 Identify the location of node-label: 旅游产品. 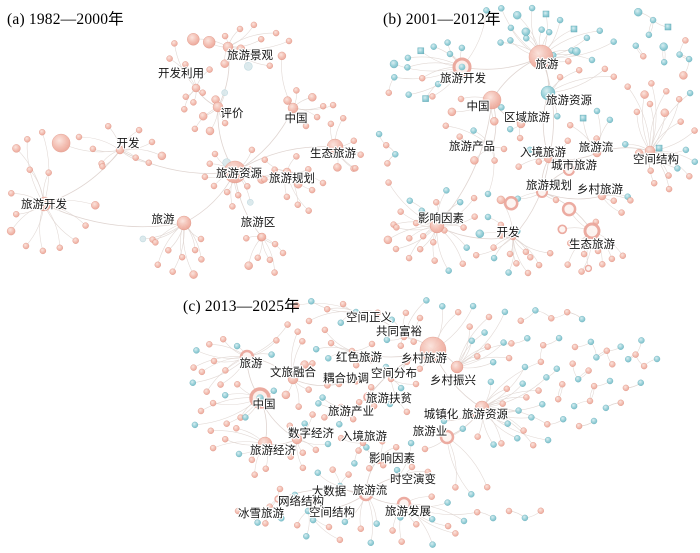
(472, 146).